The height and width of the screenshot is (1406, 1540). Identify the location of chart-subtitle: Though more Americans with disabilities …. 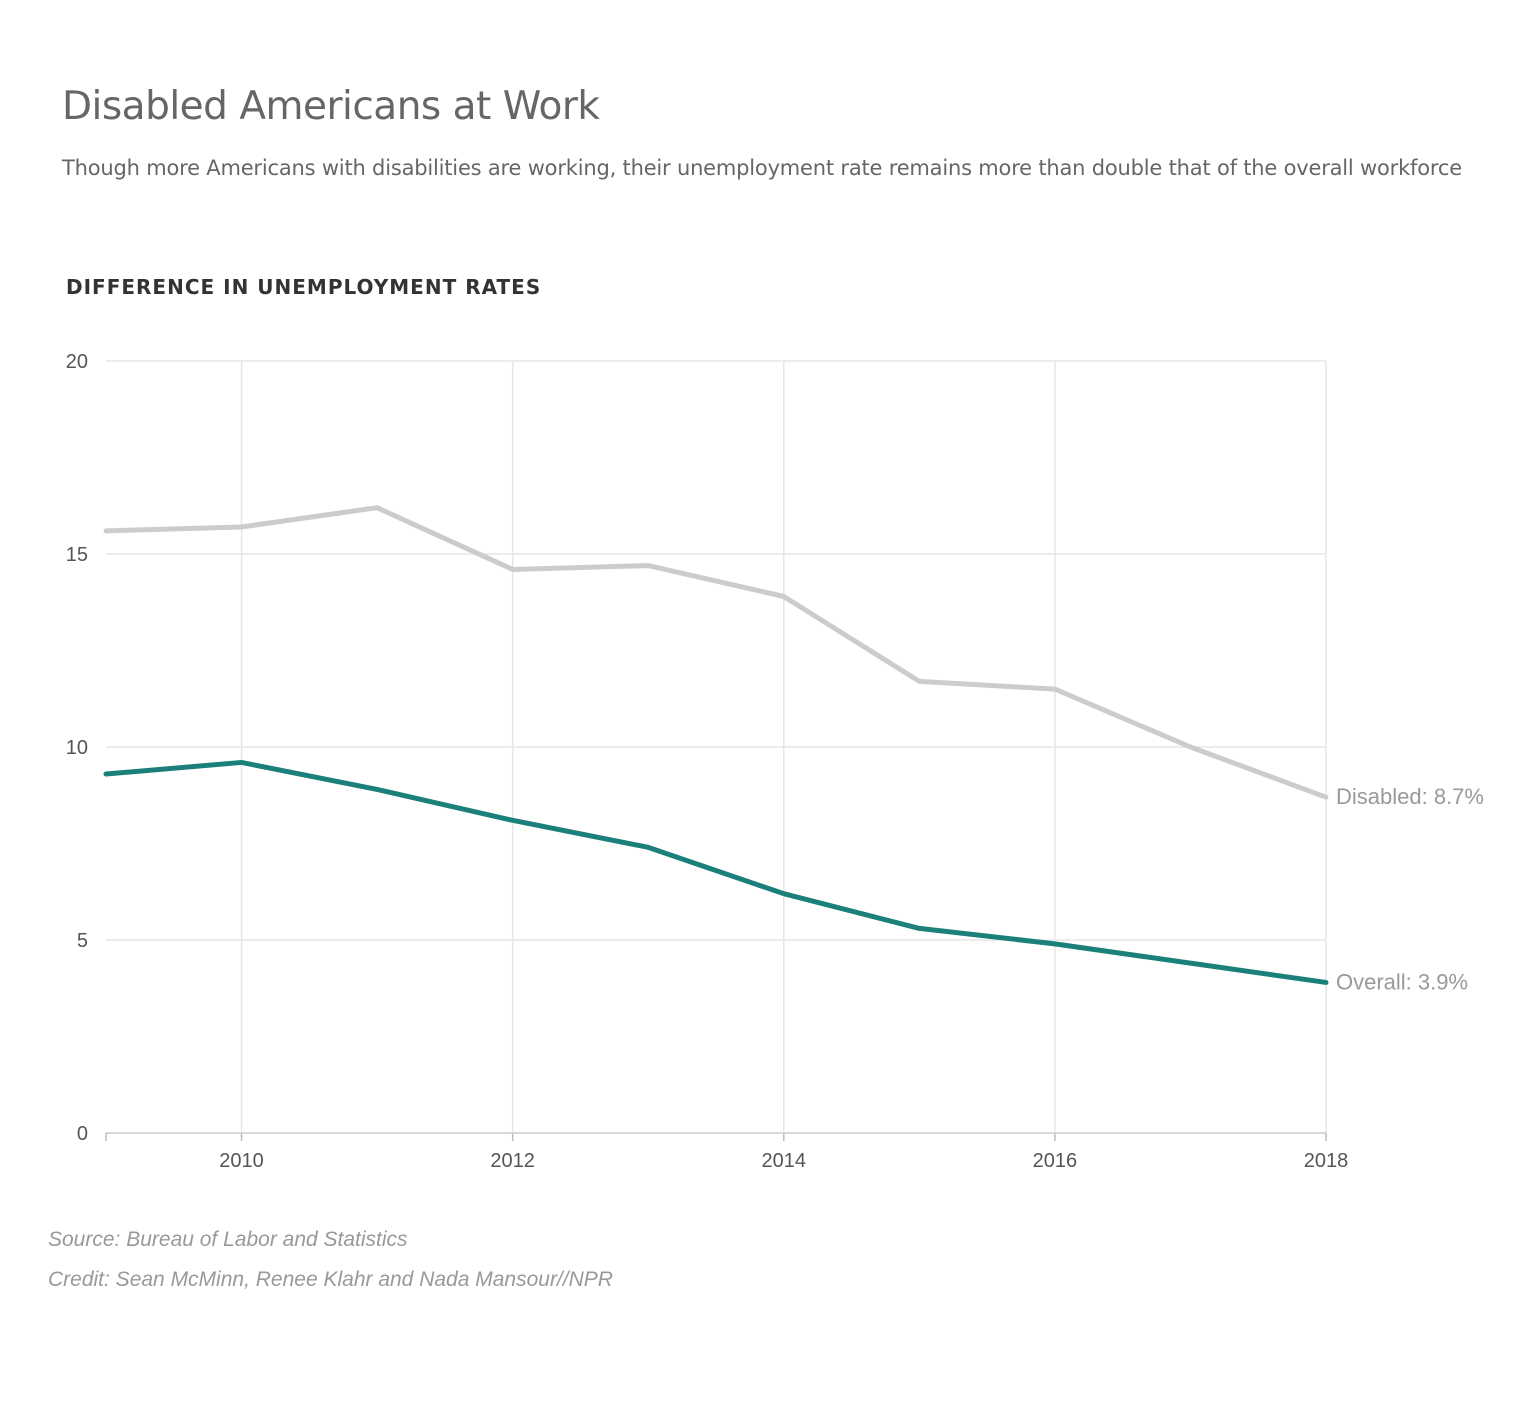
(762, 168).